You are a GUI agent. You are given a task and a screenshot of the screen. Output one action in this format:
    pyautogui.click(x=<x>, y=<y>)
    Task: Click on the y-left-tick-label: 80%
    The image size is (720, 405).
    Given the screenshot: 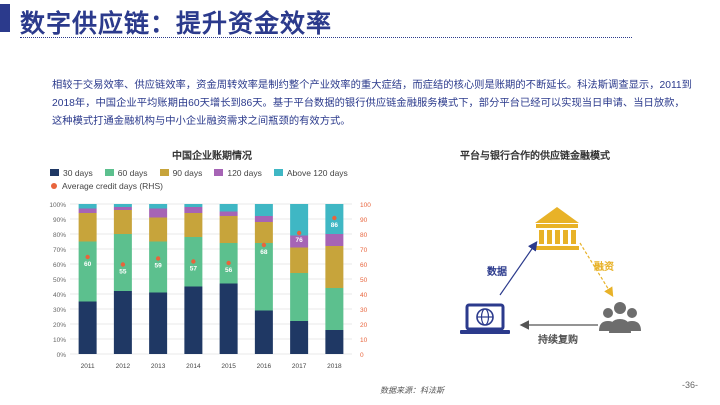 What is the action you would take?
    pyautogui.click(x=59, y=235)
    